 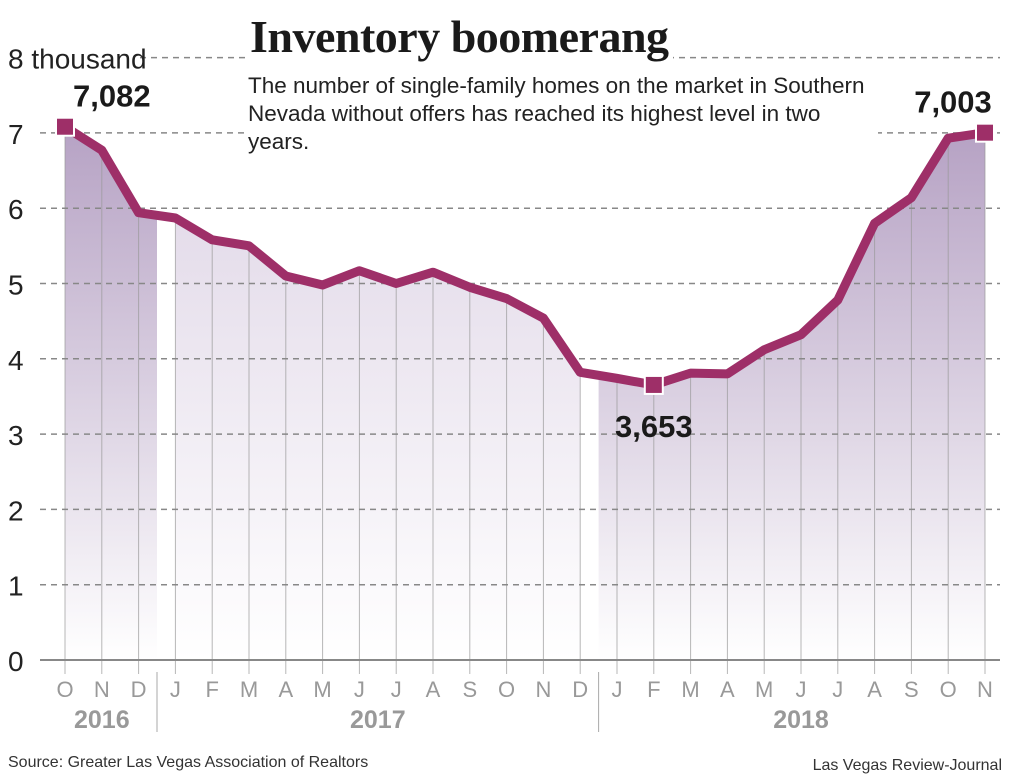 What do you see at coordinates (16, 661) in the screenshot?
I see `y-tick-label: 0` at bounding box center [16, 661].